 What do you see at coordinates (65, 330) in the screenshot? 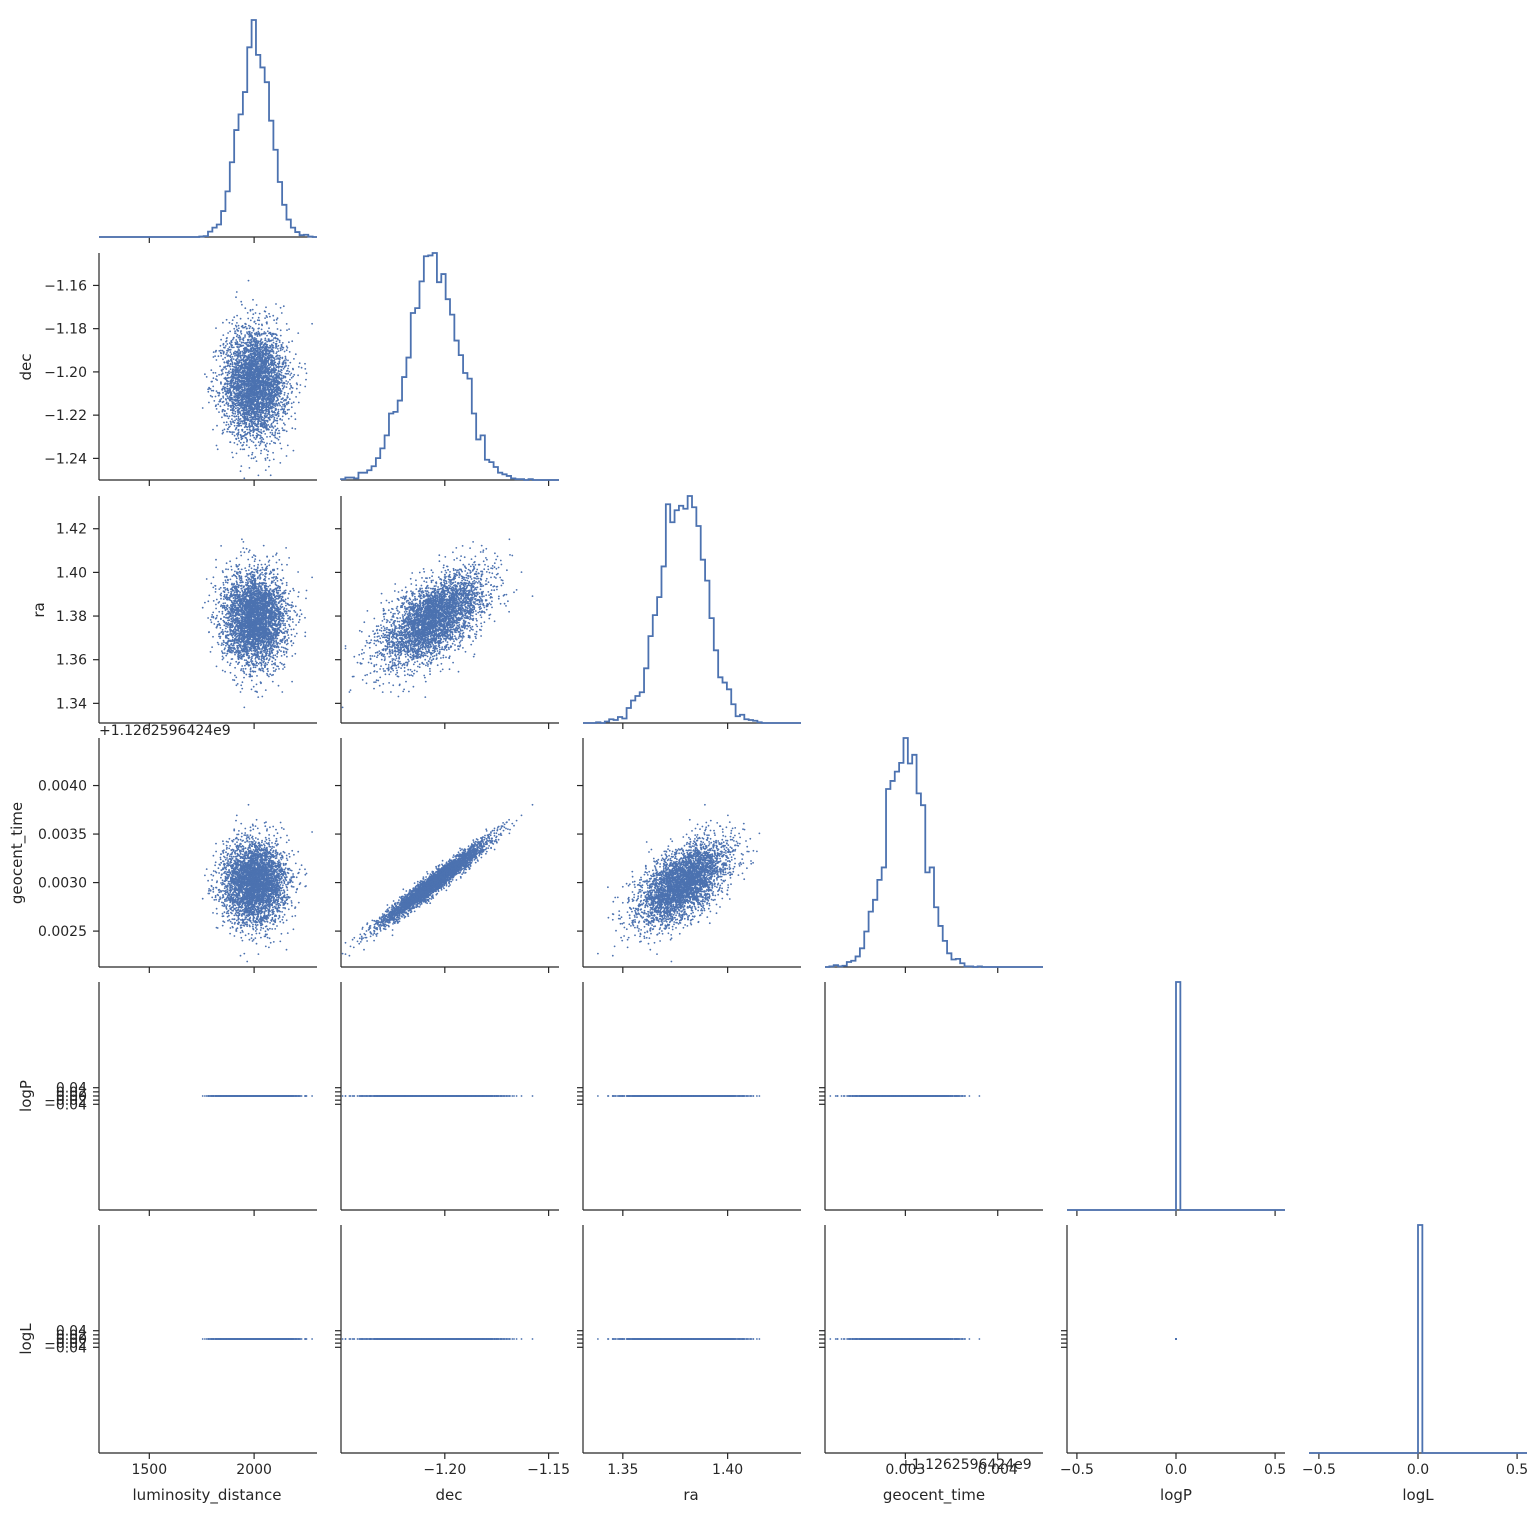
I see `y-tick-label: −1.18` at bounding box center [65, 330].